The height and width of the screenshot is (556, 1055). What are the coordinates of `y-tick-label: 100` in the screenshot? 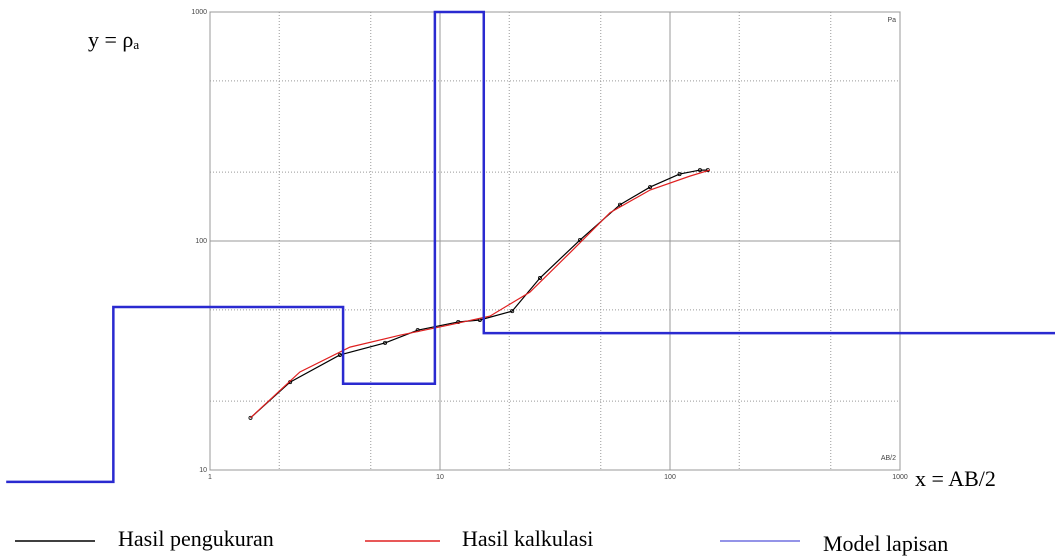 It's located at (201, 241).